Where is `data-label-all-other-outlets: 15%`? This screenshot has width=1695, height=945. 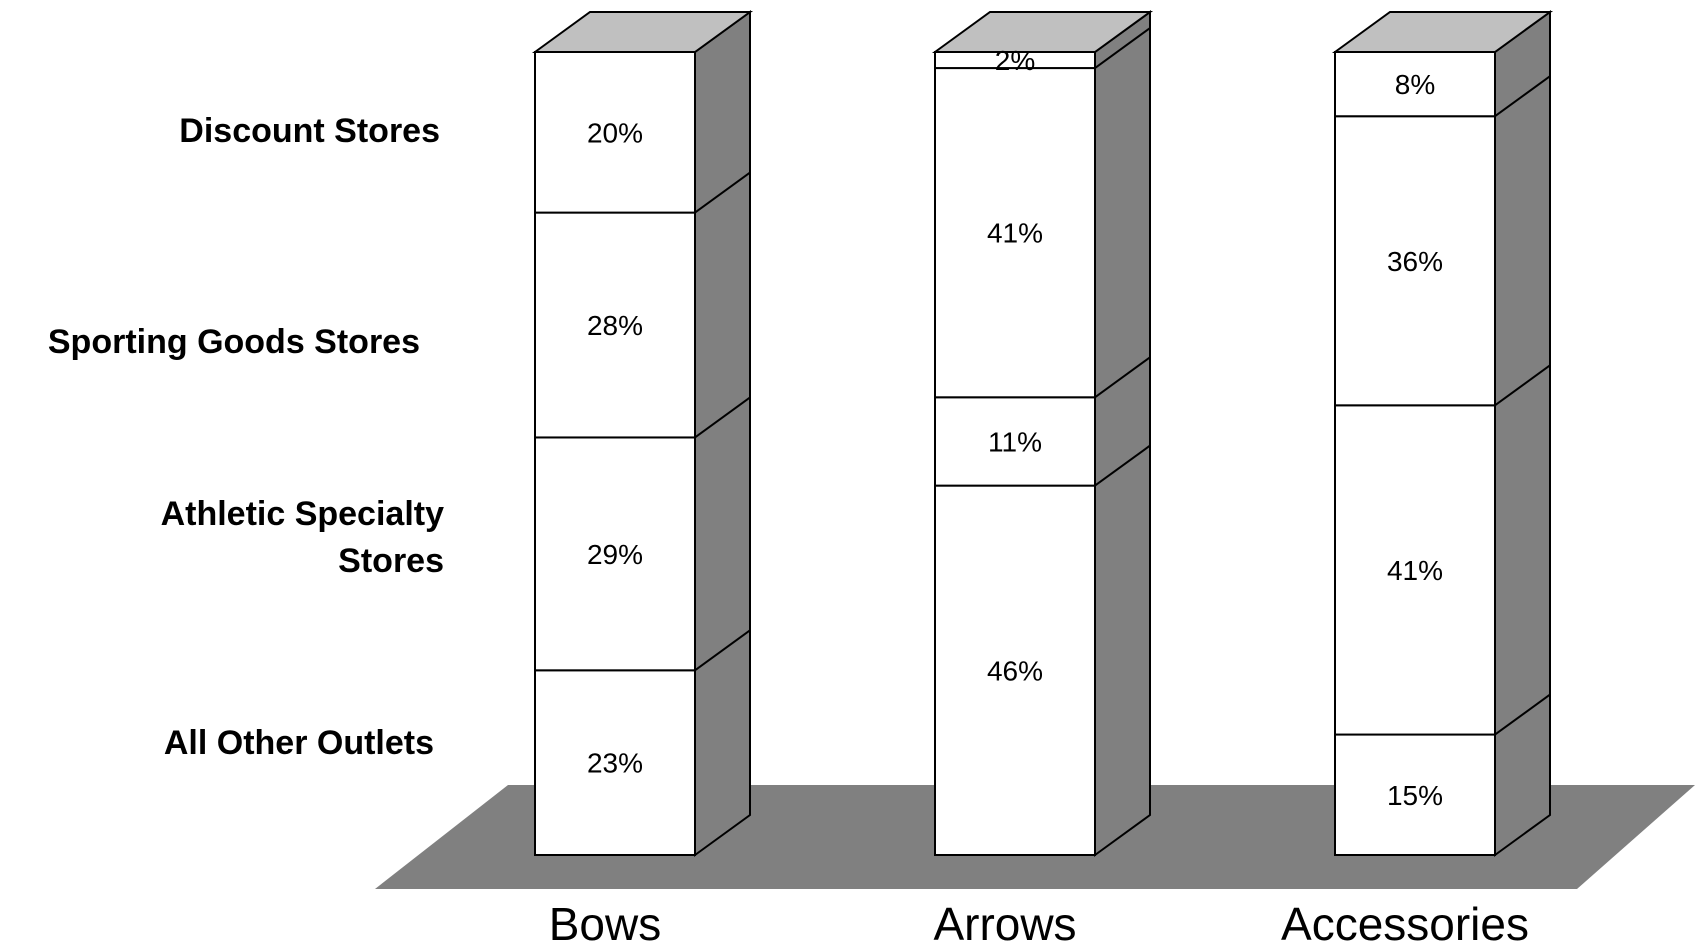
data-label-all-other-outlets: 15% is located at coordinates (1415, 795).